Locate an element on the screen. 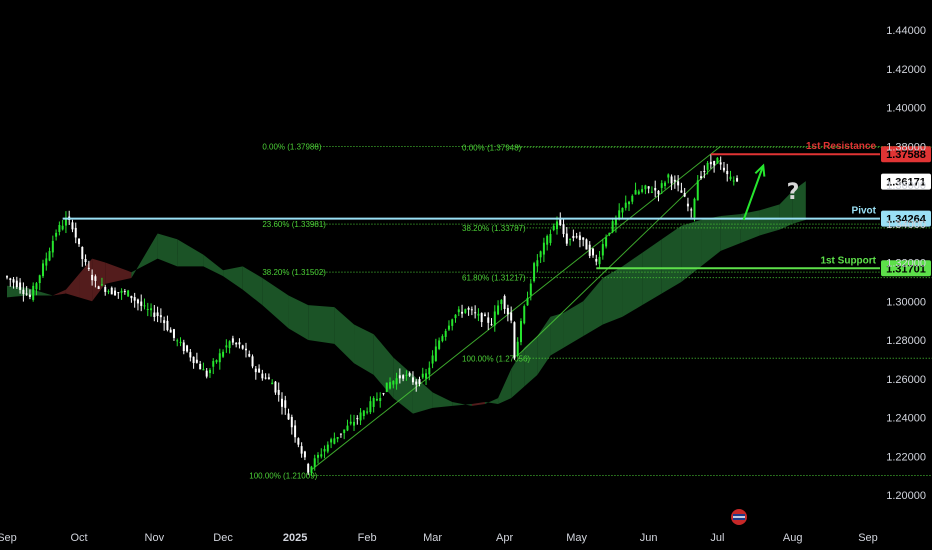 This screenshot has width=932, height=550. y-tick-label: 1.34000 is located at coordinates (906, 225).